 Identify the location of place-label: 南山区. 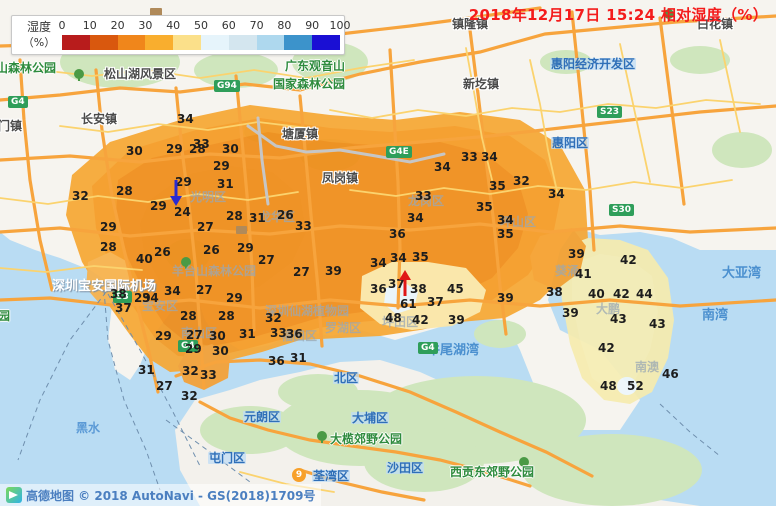
(199, 333).